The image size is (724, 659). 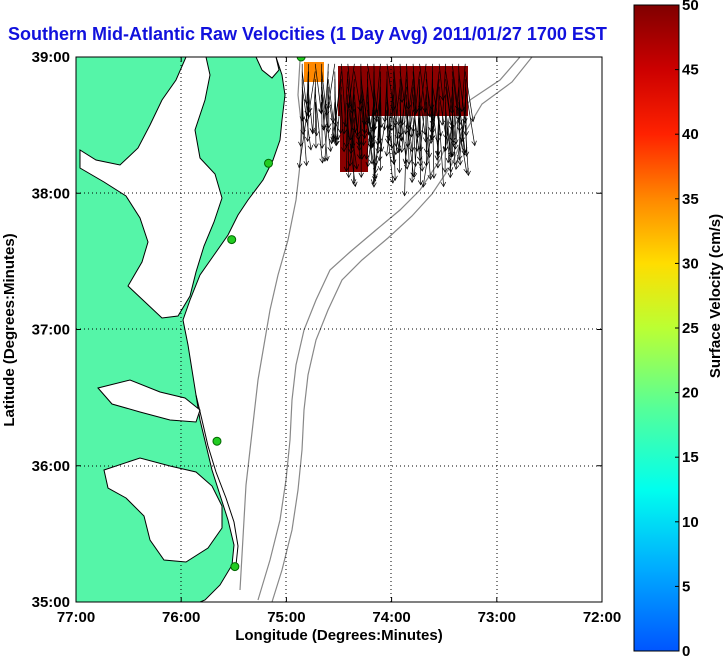 I want to click on barrier-islands, so click(x=217, y=480).